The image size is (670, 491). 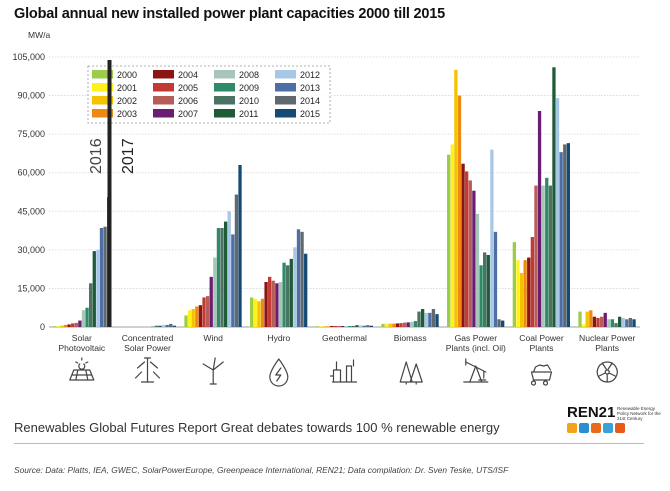 What do you see at coordinates (568, 235) in the screenshot?
I see `bar-2015` at bounding box center [568, 235].